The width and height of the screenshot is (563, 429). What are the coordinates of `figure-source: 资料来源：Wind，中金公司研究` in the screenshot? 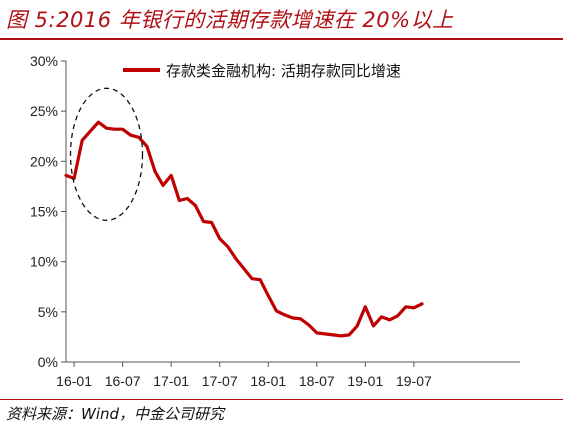 It's located at (115, 414).